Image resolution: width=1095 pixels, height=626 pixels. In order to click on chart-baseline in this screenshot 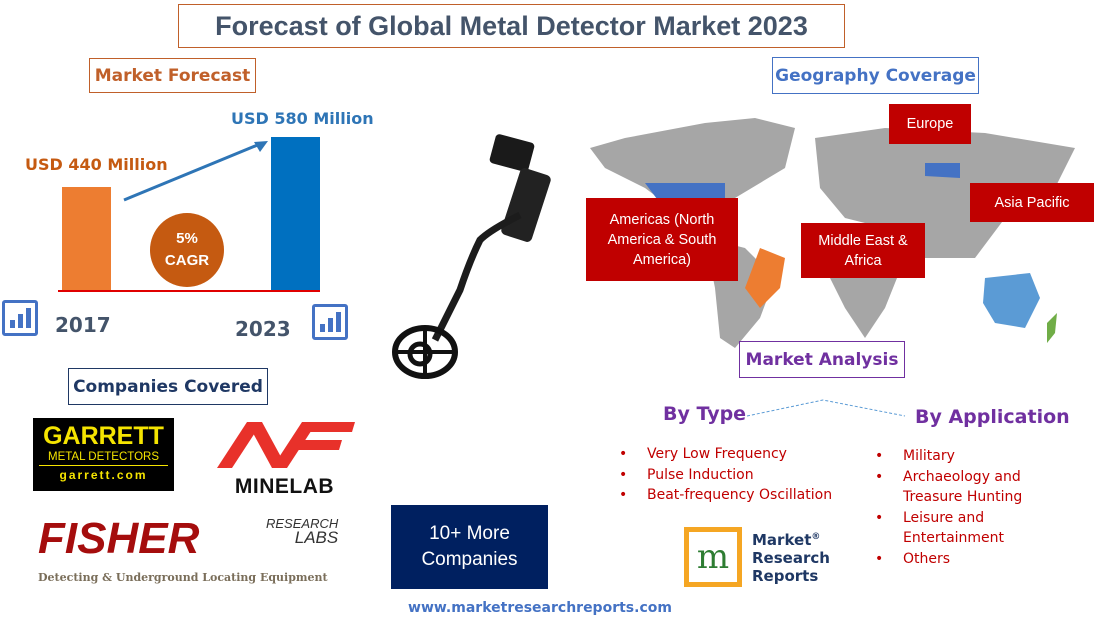, I will do `click(189, 291)`.